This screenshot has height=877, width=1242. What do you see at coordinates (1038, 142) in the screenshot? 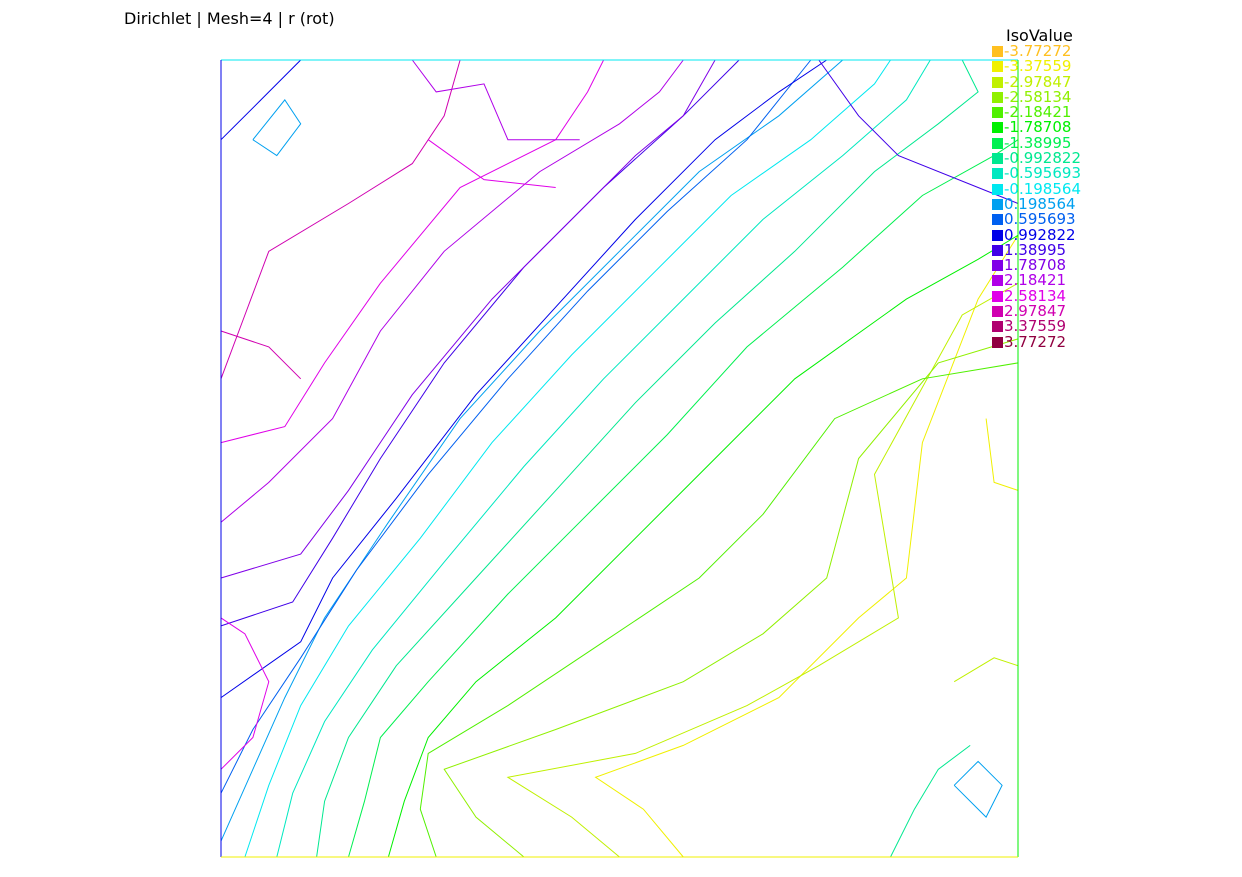
I see `legend-label: -1.38995` at bounding box center [1038, 142].